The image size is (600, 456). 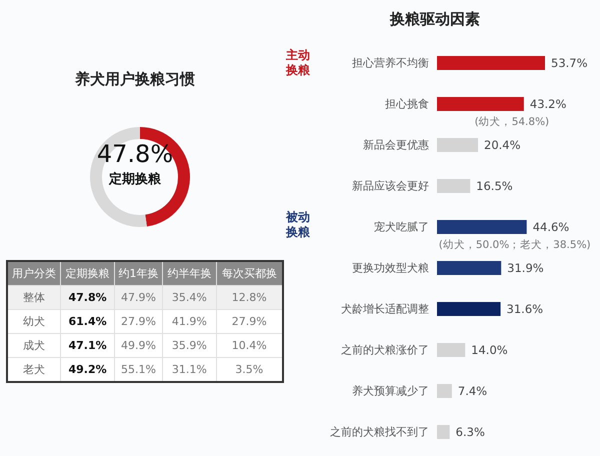 I want to click on data-label: 12.8%, so click(x=249, y=298).